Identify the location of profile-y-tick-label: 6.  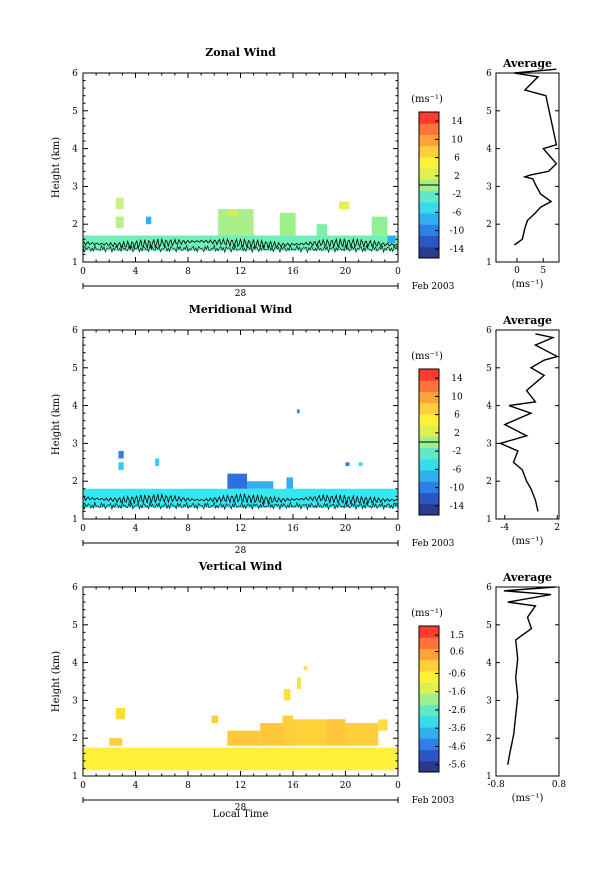
(489, 588).